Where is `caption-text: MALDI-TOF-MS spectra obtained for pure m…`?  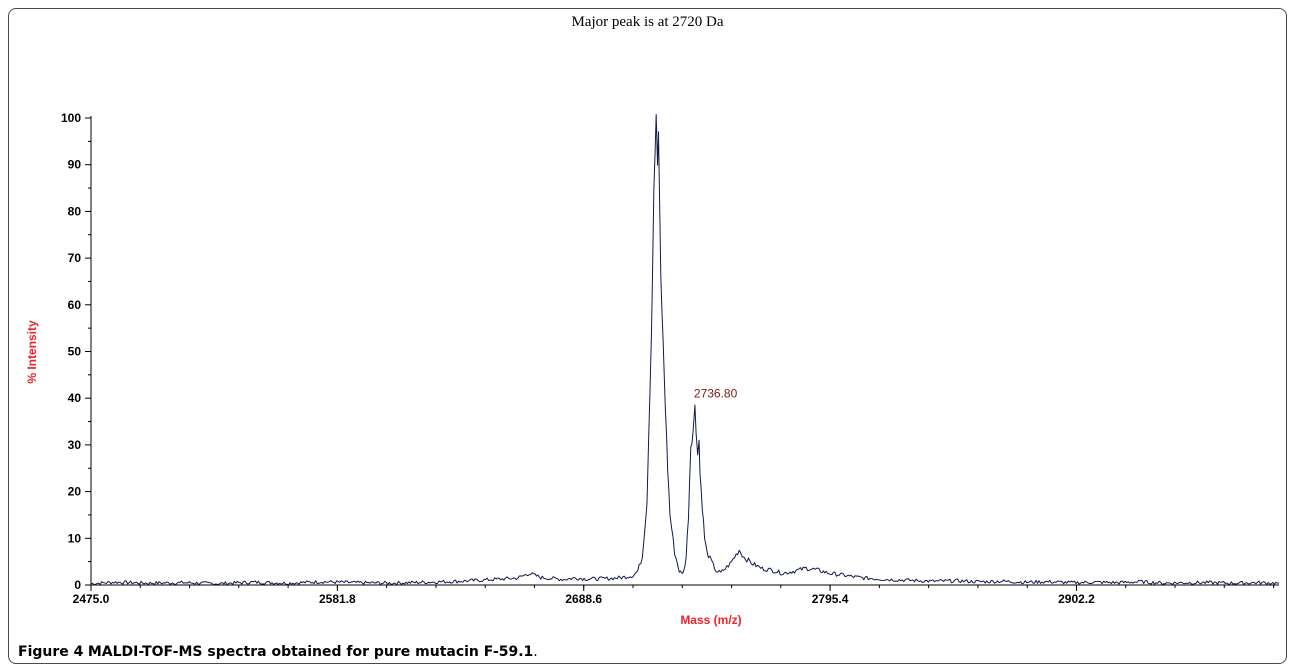 caption-text: MALDI-TOF-MS spectra obtained for pure m… is located at coordinates (310, 652).